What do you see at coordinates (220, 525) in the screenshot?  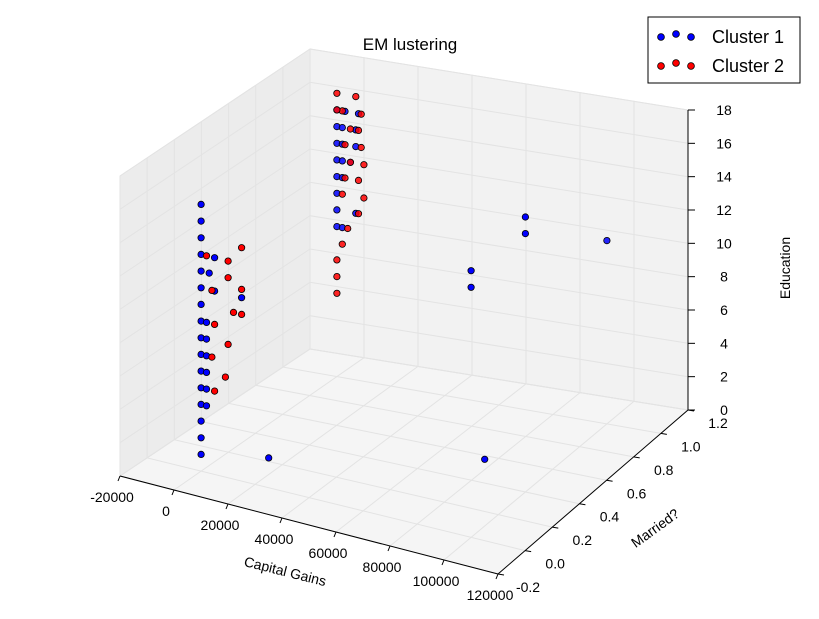 I see `x-tick-label: 20000` at bounding box center [220, 525].